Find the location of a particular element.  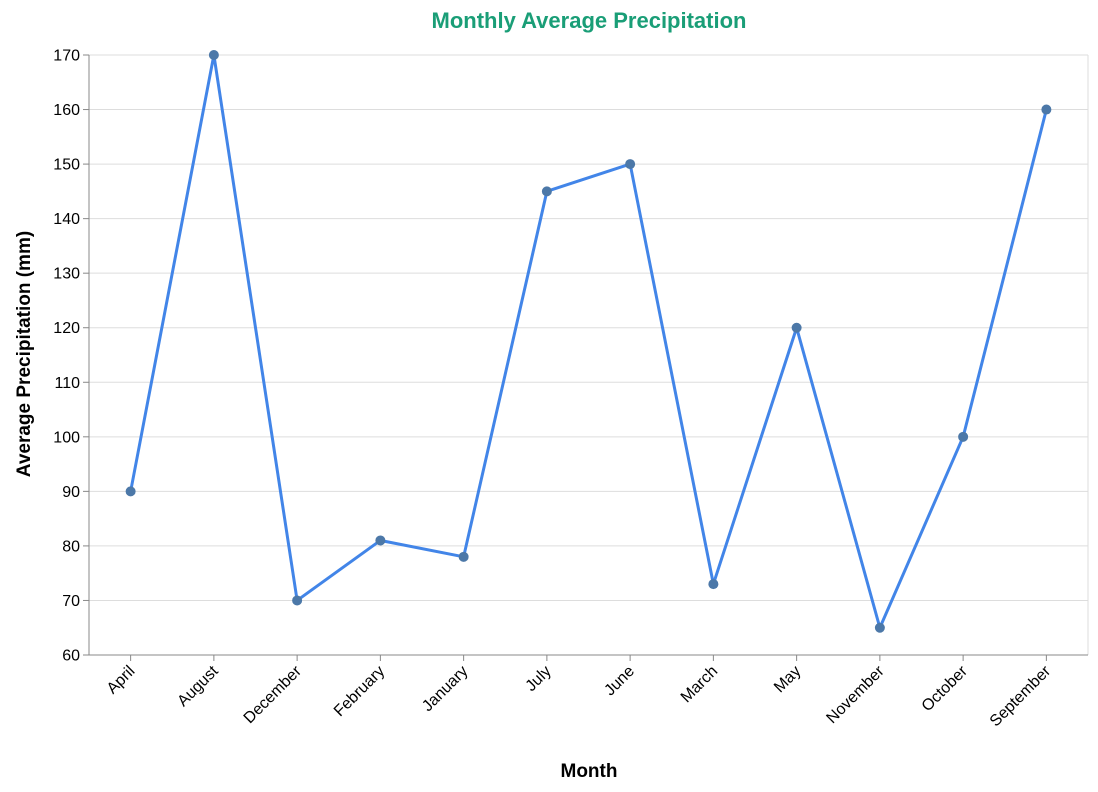

x-tick-label: March is located at coordinates (699, 684).